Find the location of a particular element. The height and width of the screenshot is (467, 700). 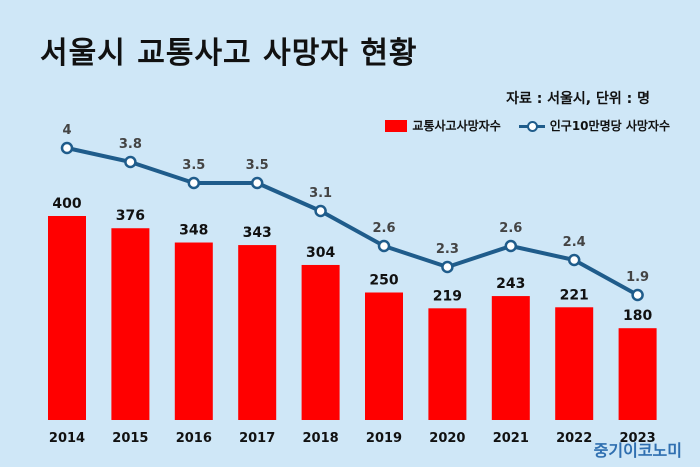

x-tick-label-2022: 2022 is located at coordinates (574, 438).